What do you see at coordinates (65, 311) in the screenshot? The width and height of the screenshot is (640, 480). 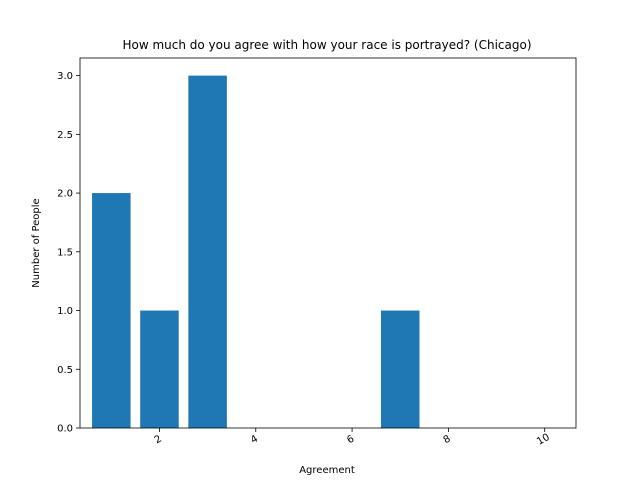 I see `y-tick-label: 1.0` at bounding box center [65, 311].